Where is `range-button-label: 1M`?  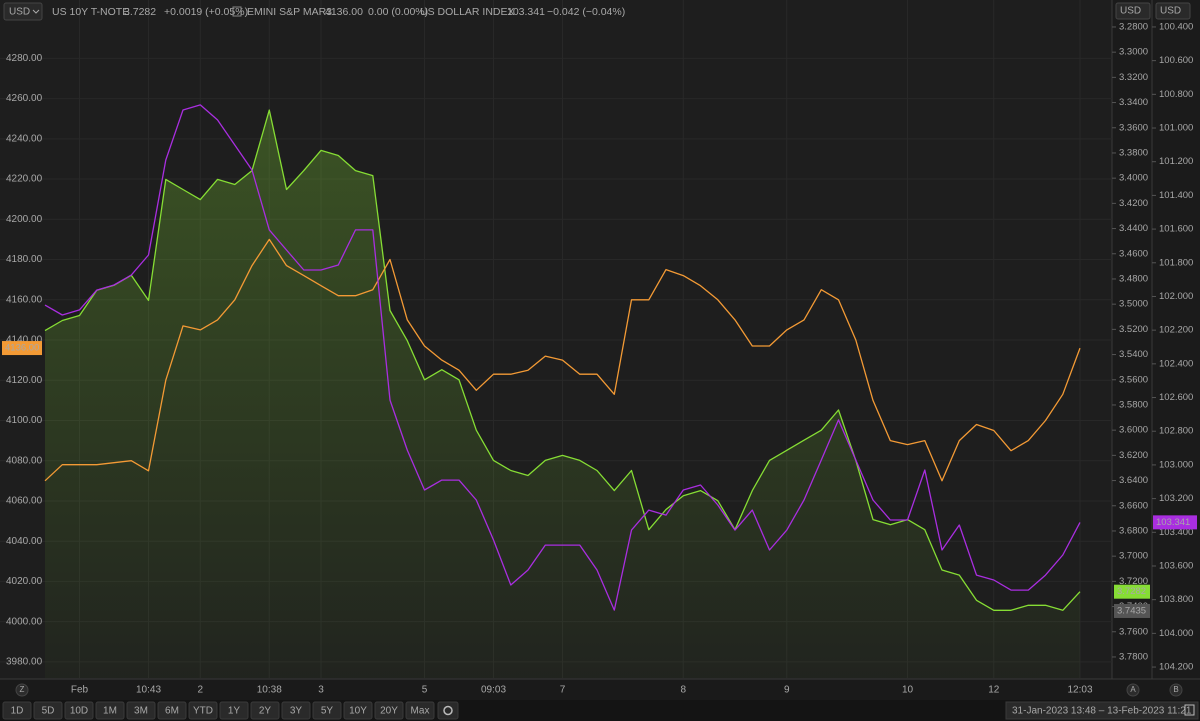
range-button-label: 1M is located at coordinates (110, 711).